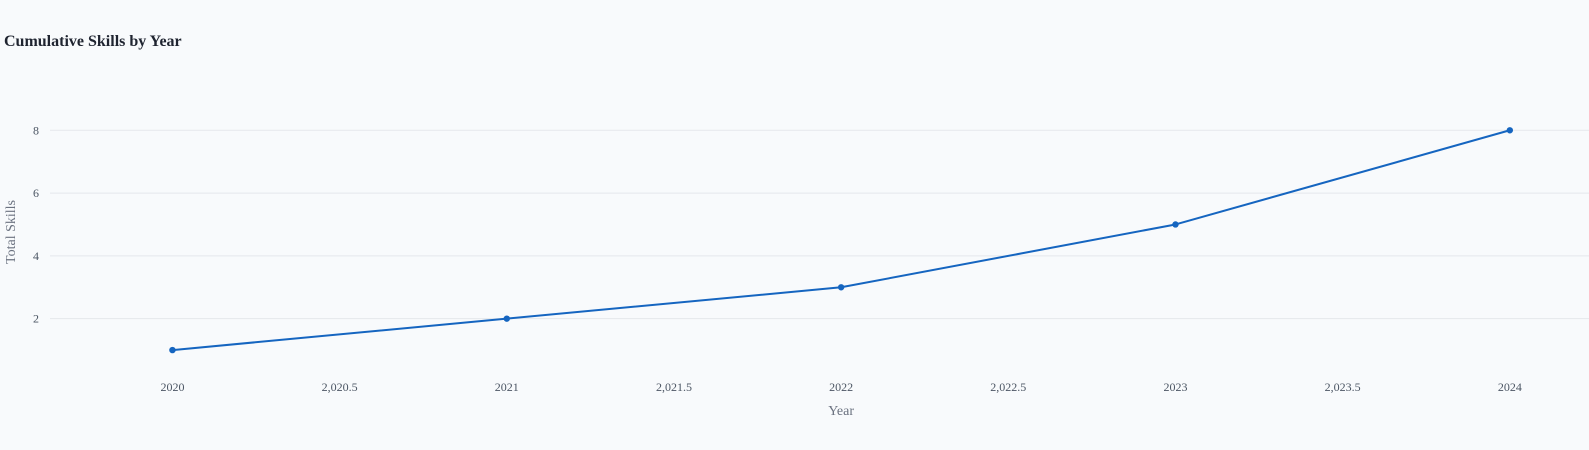  Describe the element at coordinates (172, 387) in the screenshot. I see `x-tick-label: 2020` at that location.